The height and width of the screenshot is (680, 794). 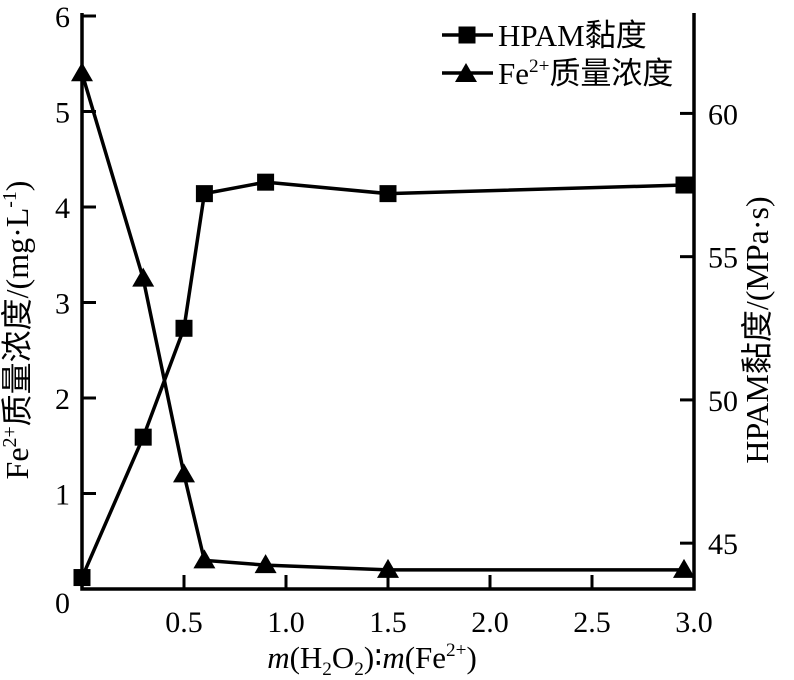 What do you see at coordinates (388, 622) in the screenshot?
I see `x-axis-tick-label: 1.5` at bounding box center [388, 622].